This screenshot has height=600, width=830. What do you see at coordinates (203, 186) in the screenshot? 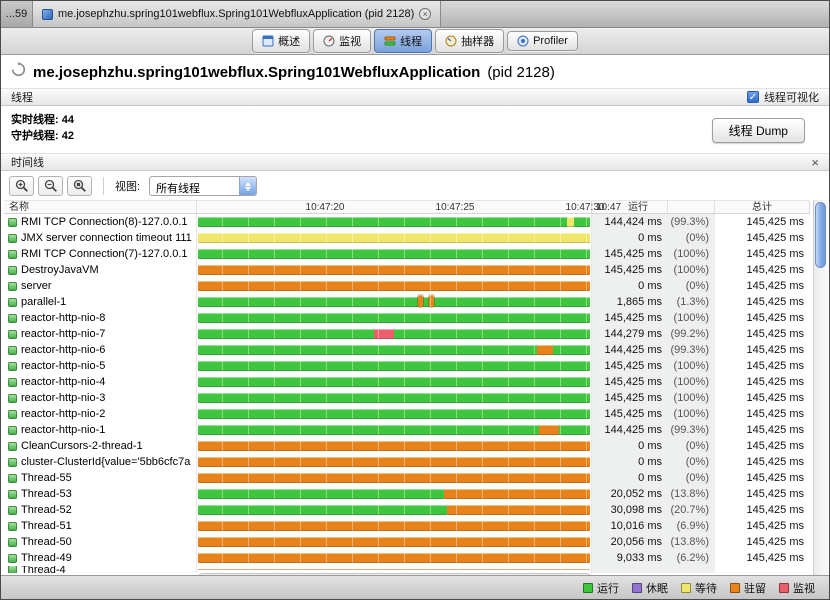
I see `view-select: 所有线程` at bounding box center [203, 186].